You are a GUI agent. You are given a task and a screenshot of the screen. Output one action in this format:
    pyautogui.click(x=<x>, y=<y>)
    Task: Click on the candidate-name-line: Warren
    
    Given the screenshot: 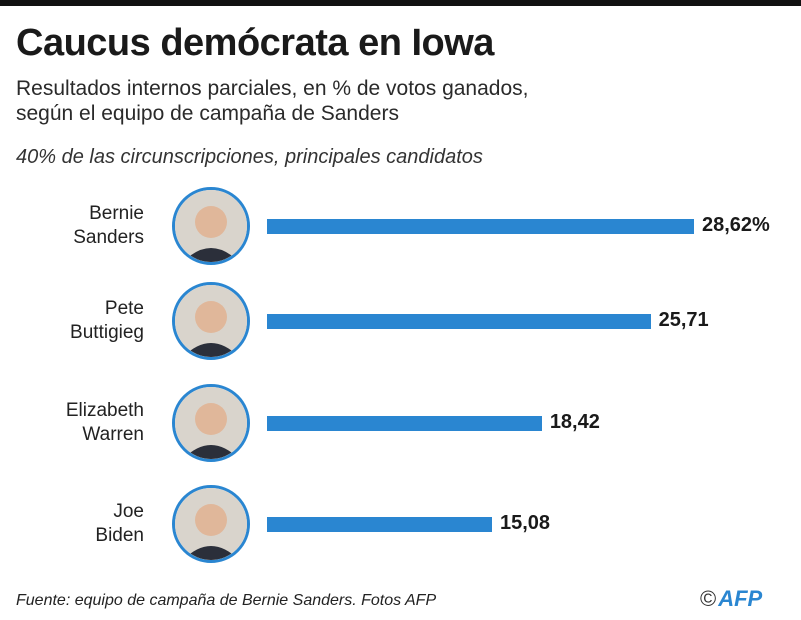 What is the action you would take?
    pyautogui.click(x=113, y=434)
    